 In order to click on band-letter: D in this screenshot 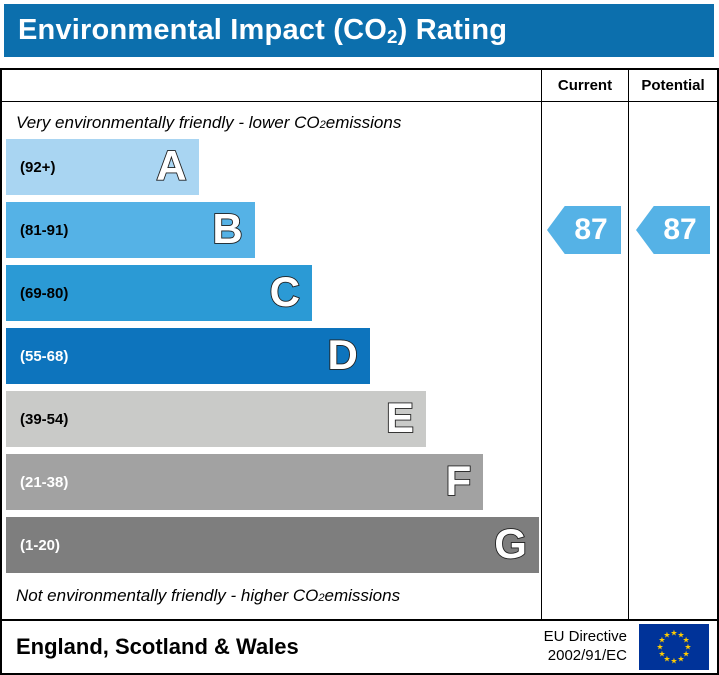, I will do `click(343, 355)`.